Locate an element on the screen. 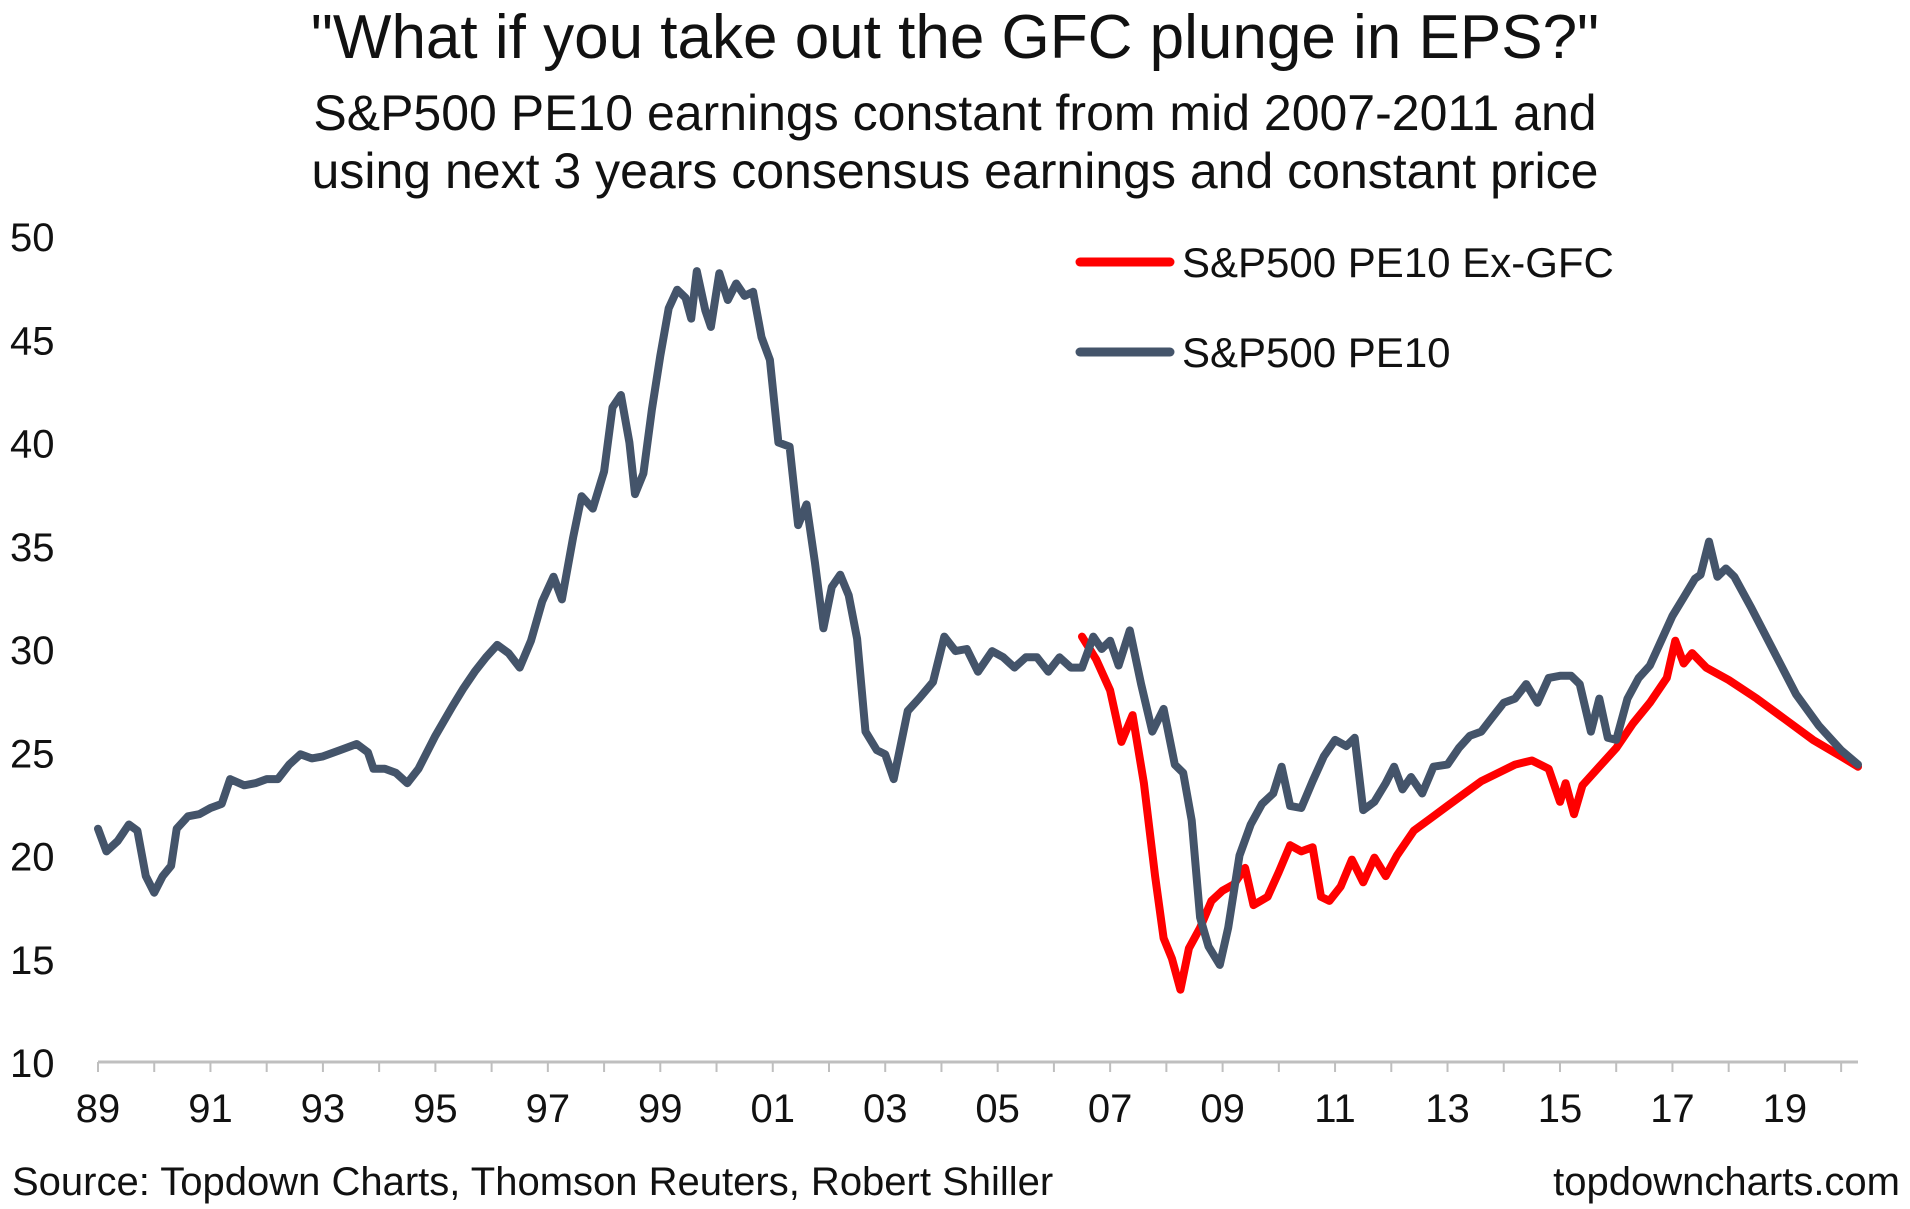 Image resolution: width=1910 pixels, height=1209 pixels. x-tick-label: 05 is located at coordinates (997, 1109).